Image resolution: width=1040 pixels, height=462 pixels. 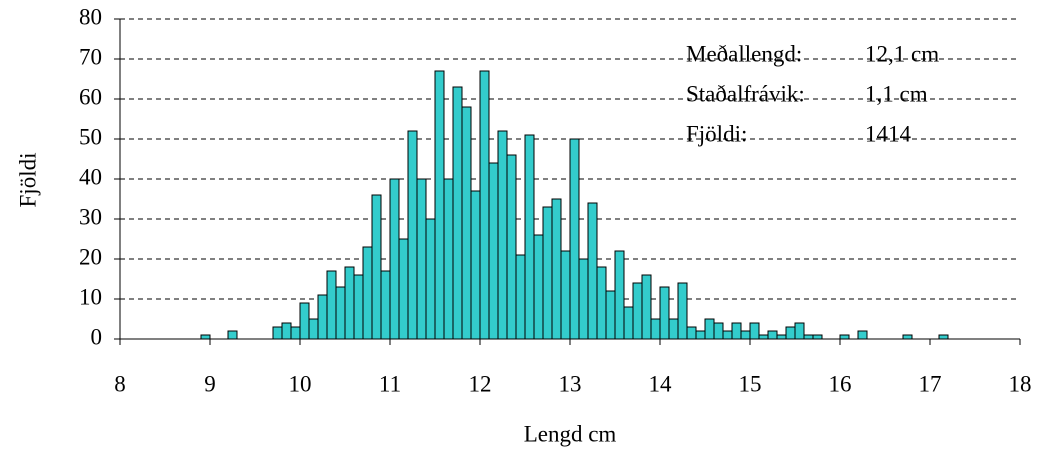 I want to click on x-tick-label: 9, so click(x=210, y=383).